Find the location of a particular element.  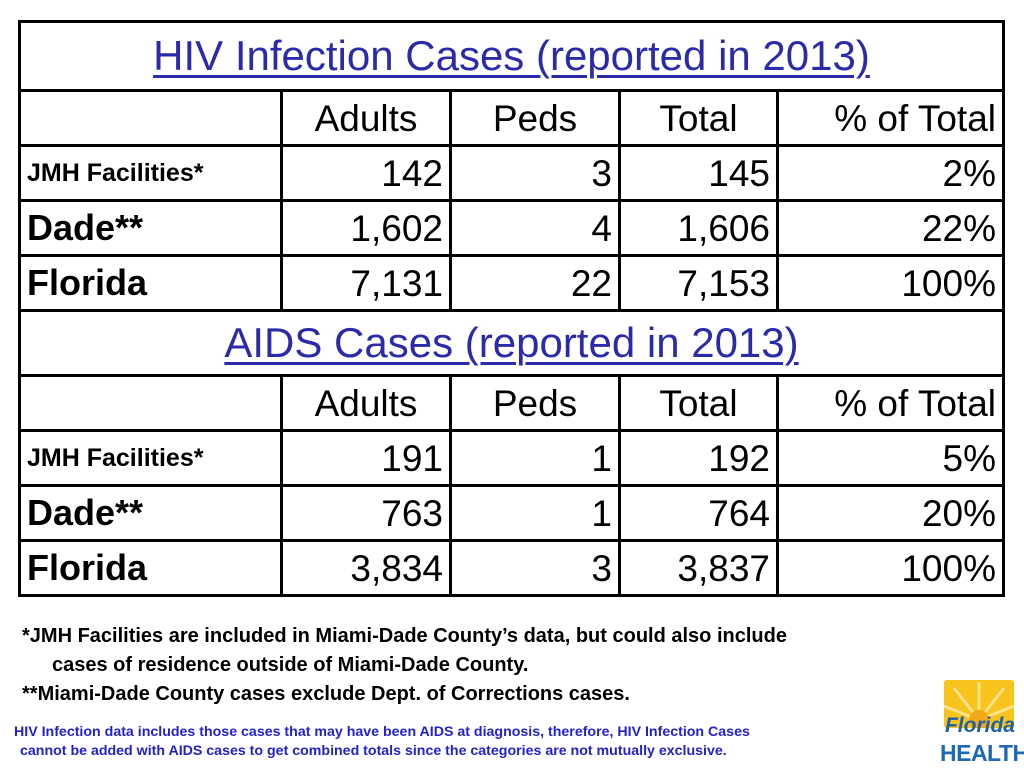

logo-word-florida: Florida is located at coordinates (979, 725).